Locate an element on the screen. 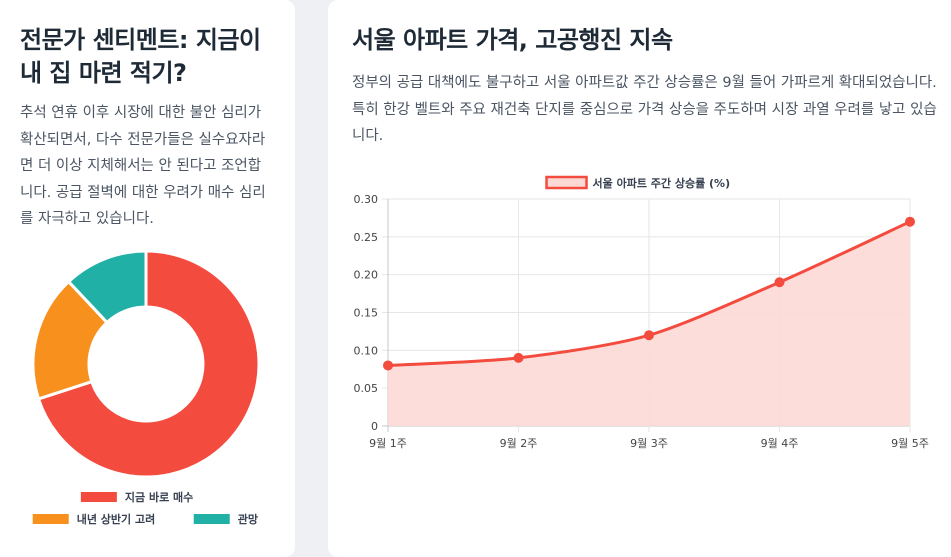 This screenshot has width=951, height=557. y-tick-label: 0.10 is located at coordinates (366, 350).